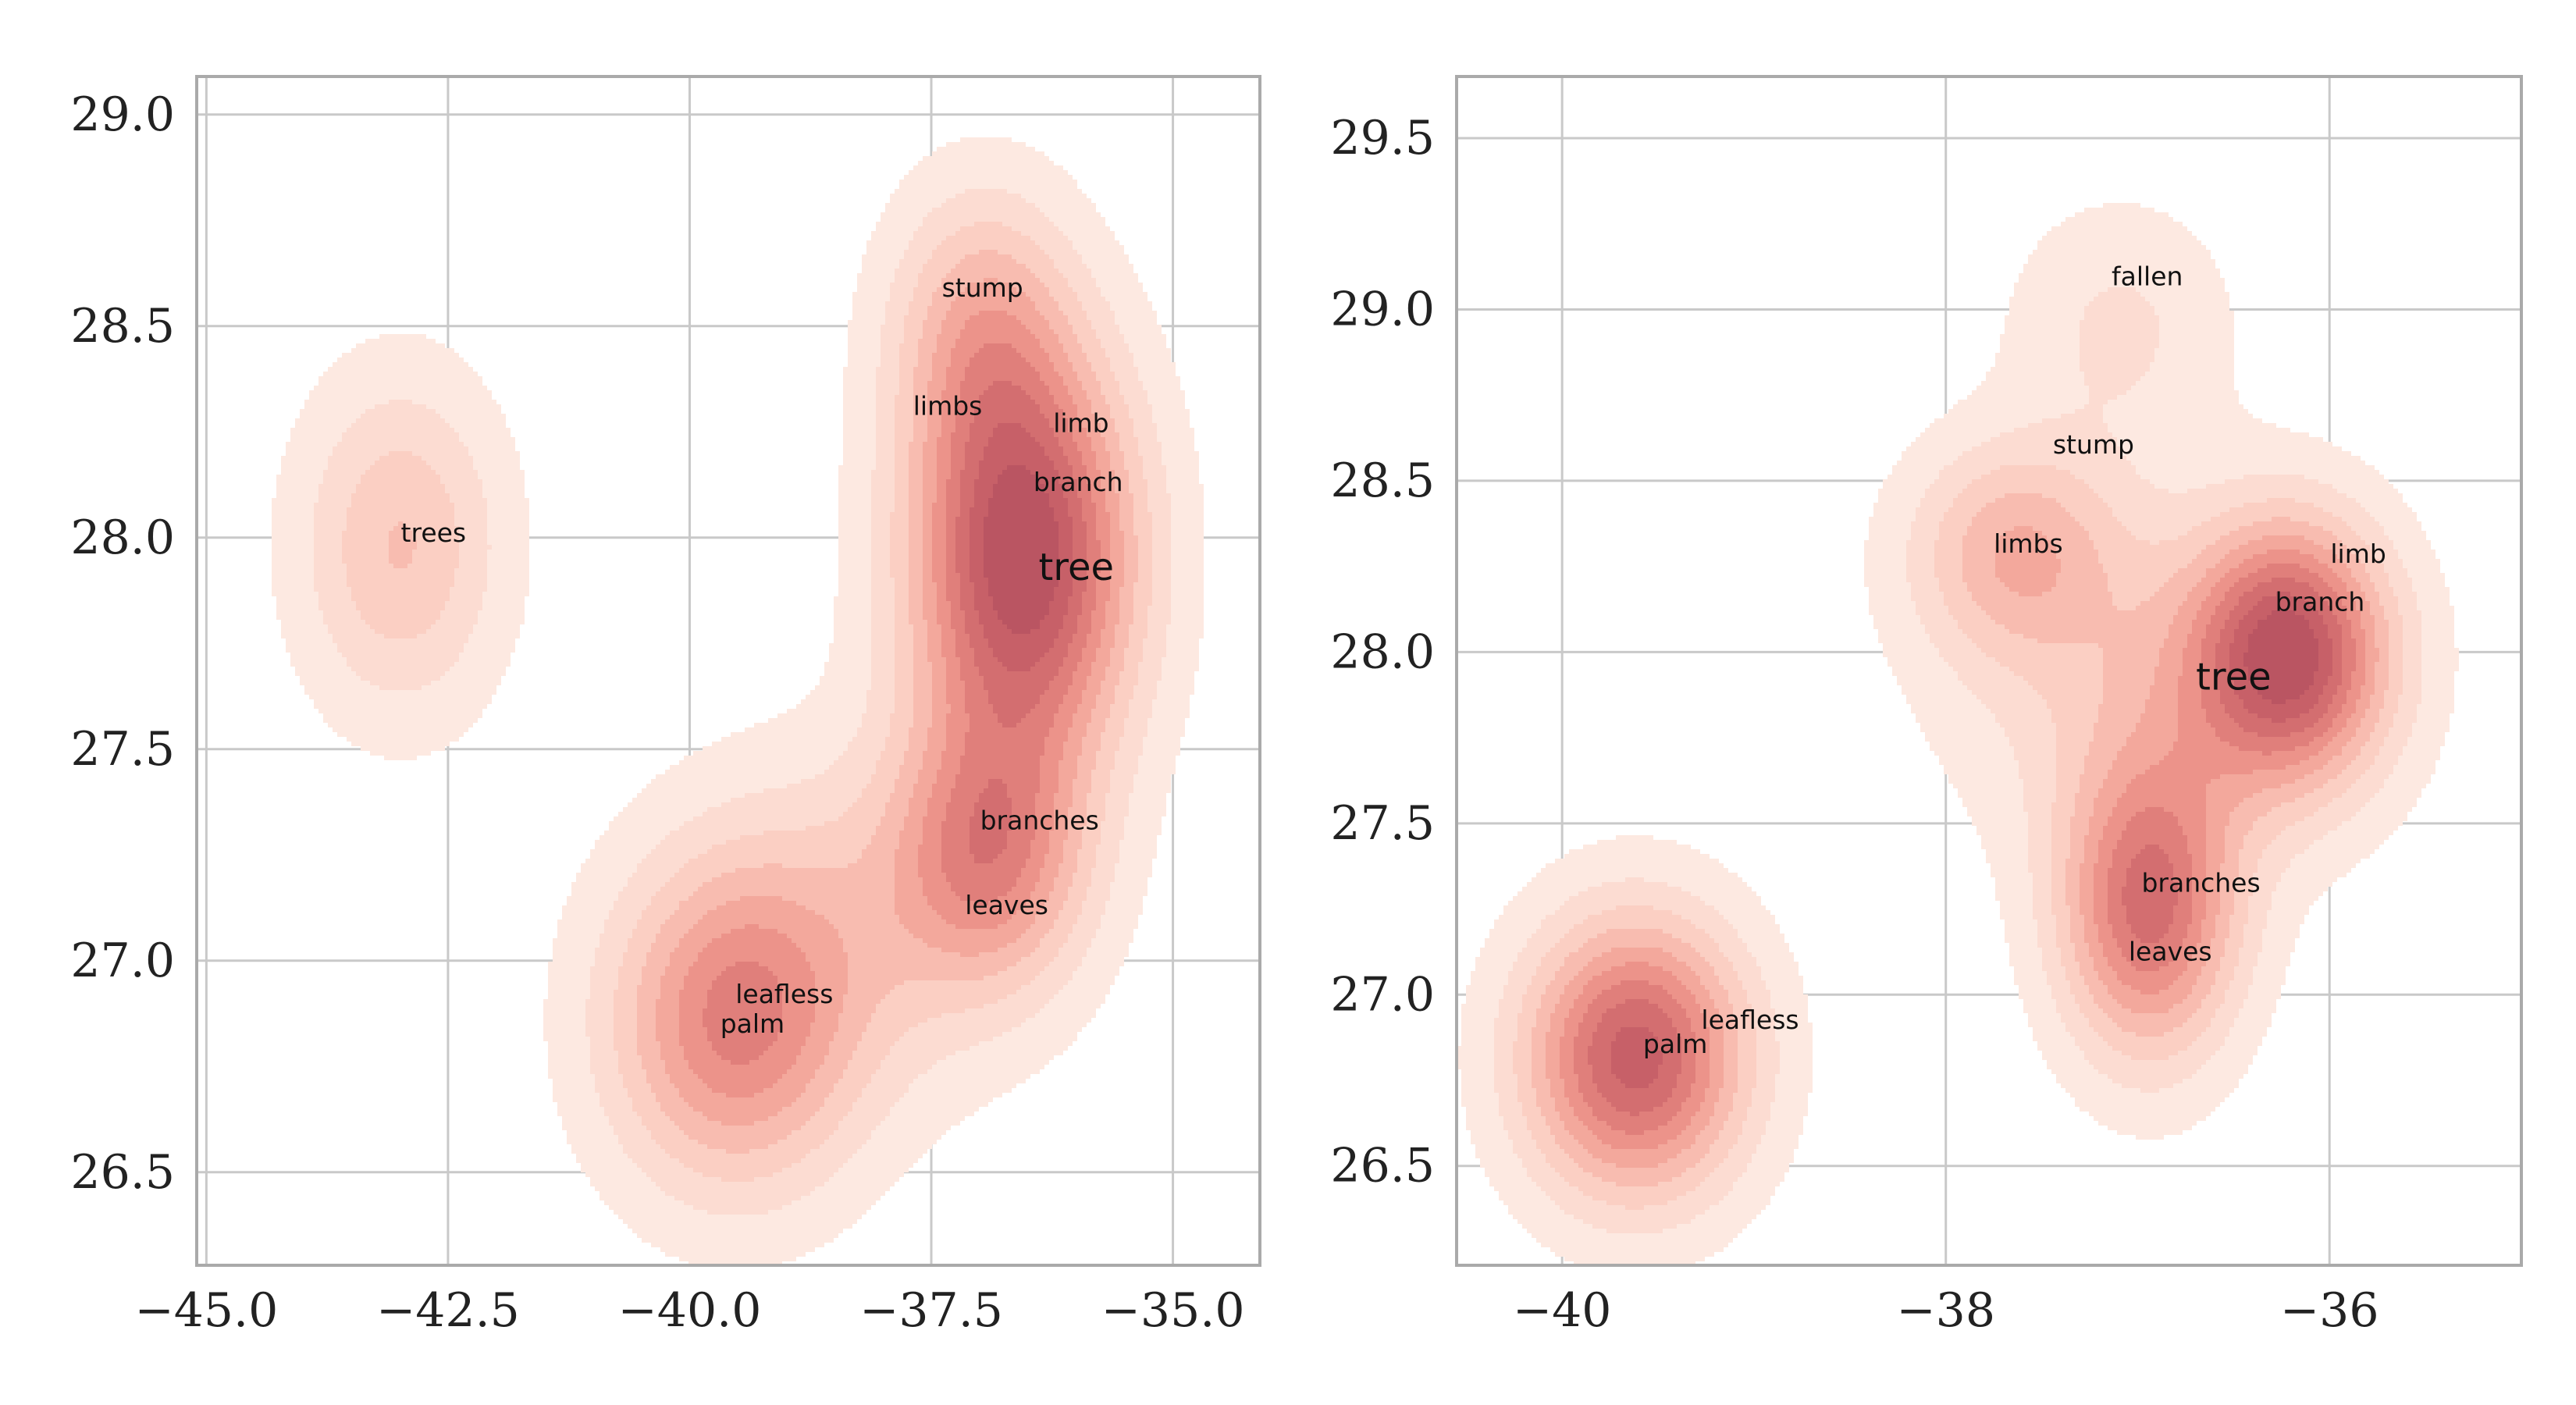 This screenshot has width=2576, height=1405. Describe the element at coordinates (2329, 1310) in the screenshot. I see `x-tick-label: −36` at that location.